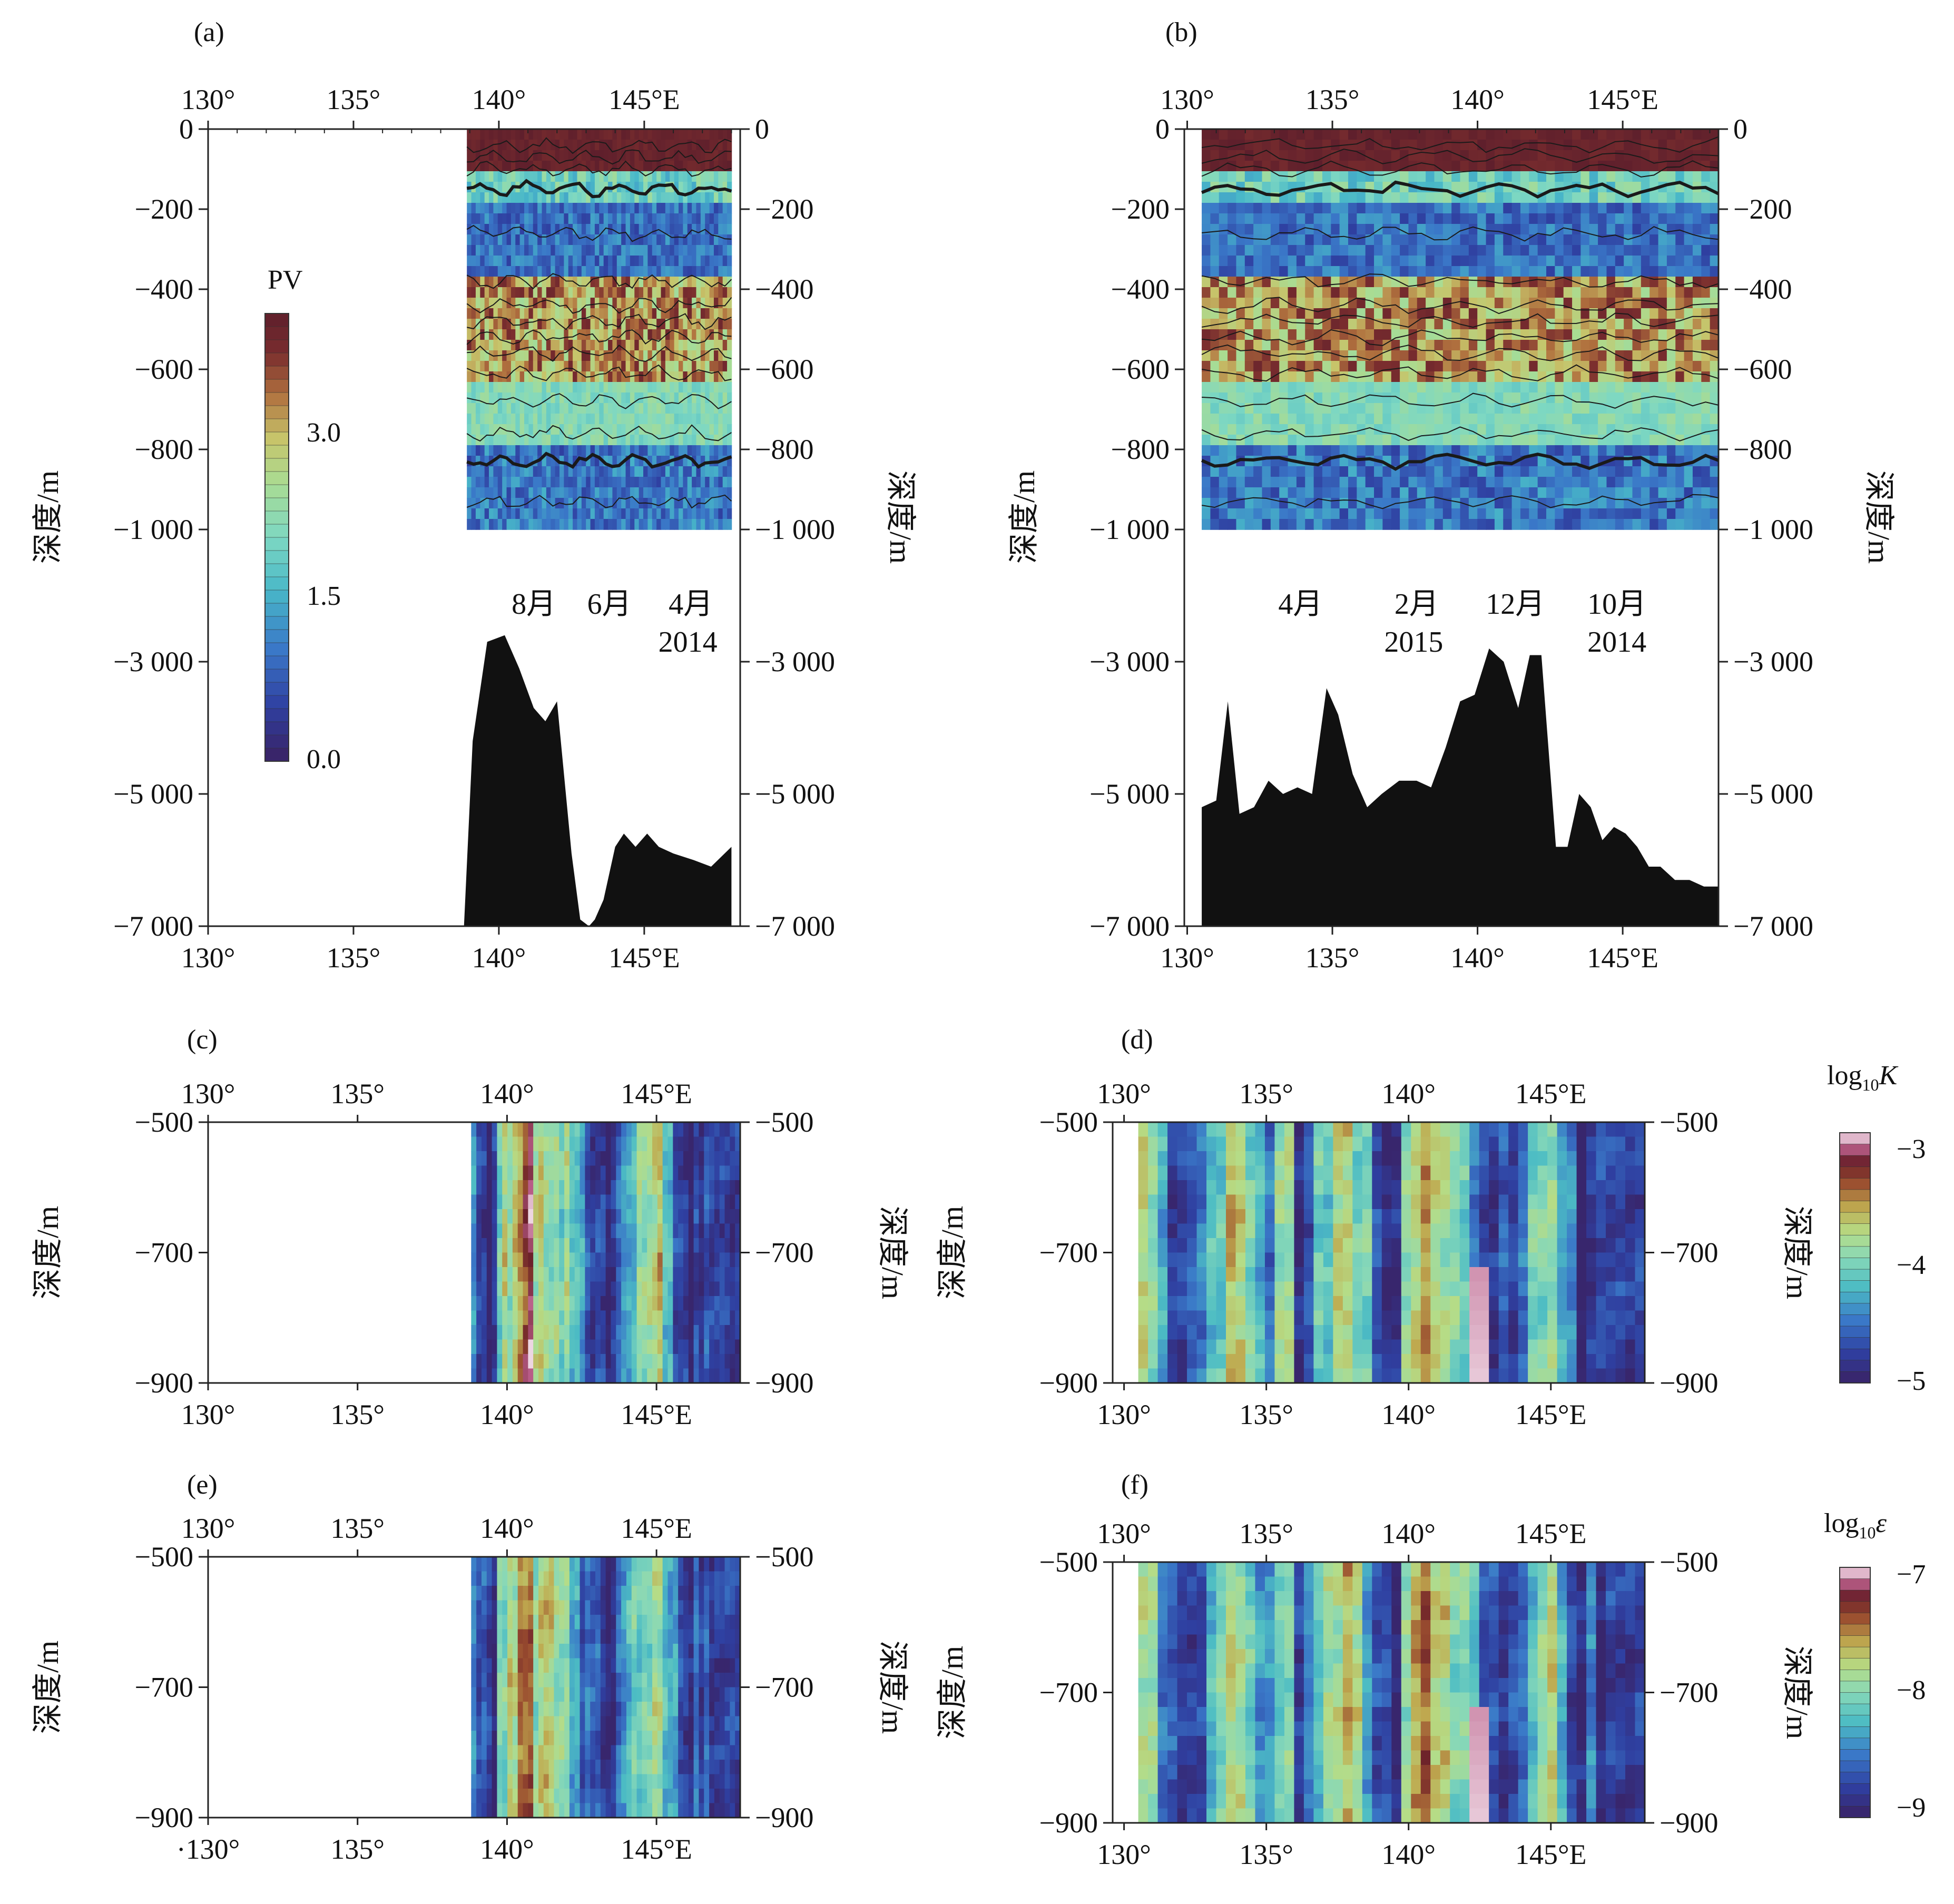 Image resolution: width=1954 pixels, height=1904 pixels. I want to click on isopycnal-contour, so click(599, 168).